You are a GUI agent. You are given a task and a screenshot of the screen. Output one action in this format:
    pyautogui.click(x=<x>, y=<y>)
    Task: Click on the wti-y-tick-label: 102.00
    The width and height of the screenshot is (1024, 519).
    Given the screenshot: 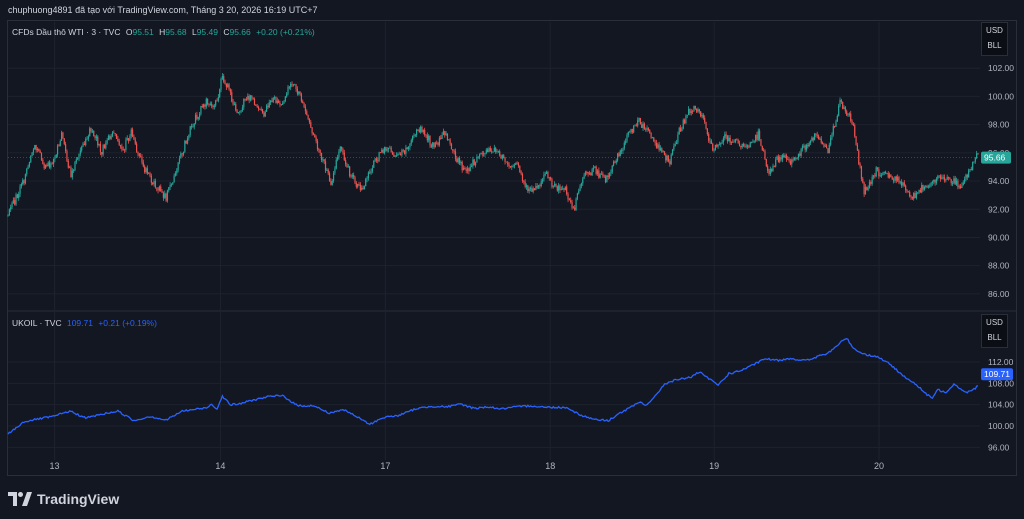 What is the action you would take?
    pyautogui.click(x=1001, y=68)
    